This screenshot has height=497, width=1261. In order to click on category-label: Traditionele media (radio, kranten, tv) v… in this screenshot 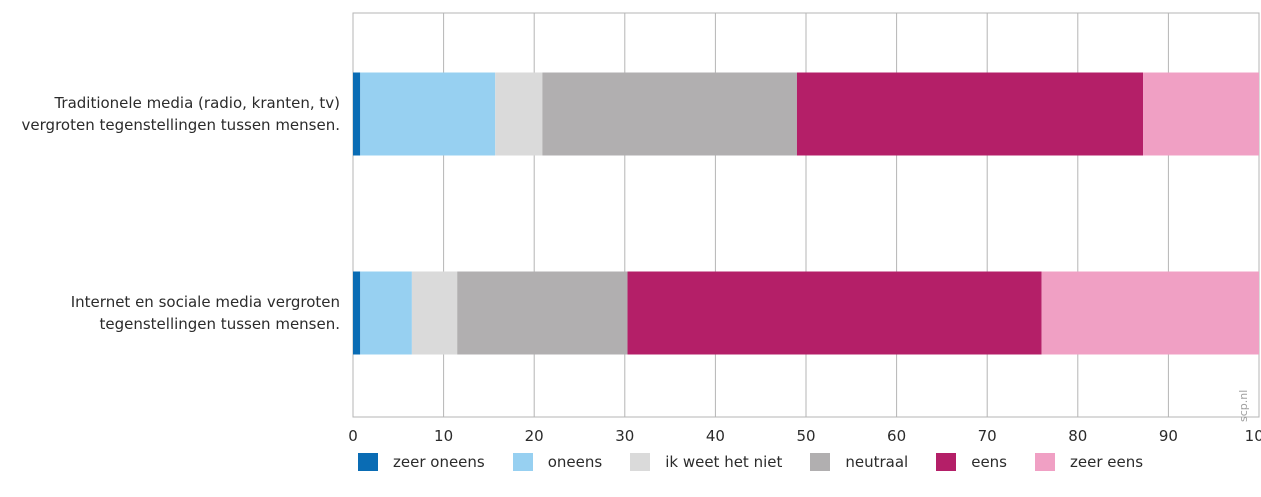, I will do `click(181, 114)`.